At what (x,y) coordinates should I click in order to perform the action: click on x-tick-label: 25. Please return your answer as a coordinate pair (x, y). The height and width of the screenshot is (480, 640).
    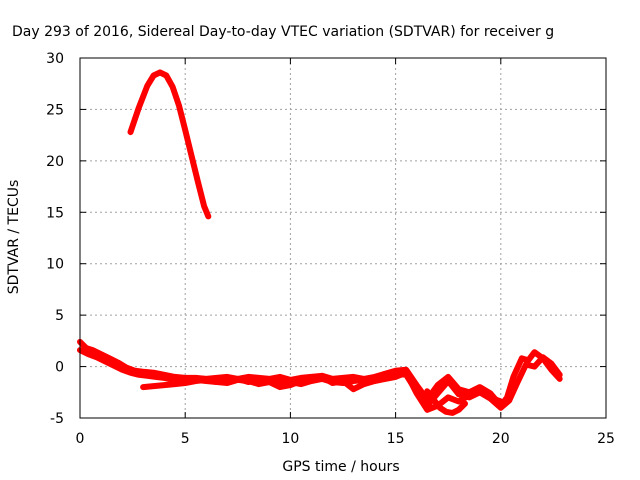
    Looking at the image, I should click on (606, 439).